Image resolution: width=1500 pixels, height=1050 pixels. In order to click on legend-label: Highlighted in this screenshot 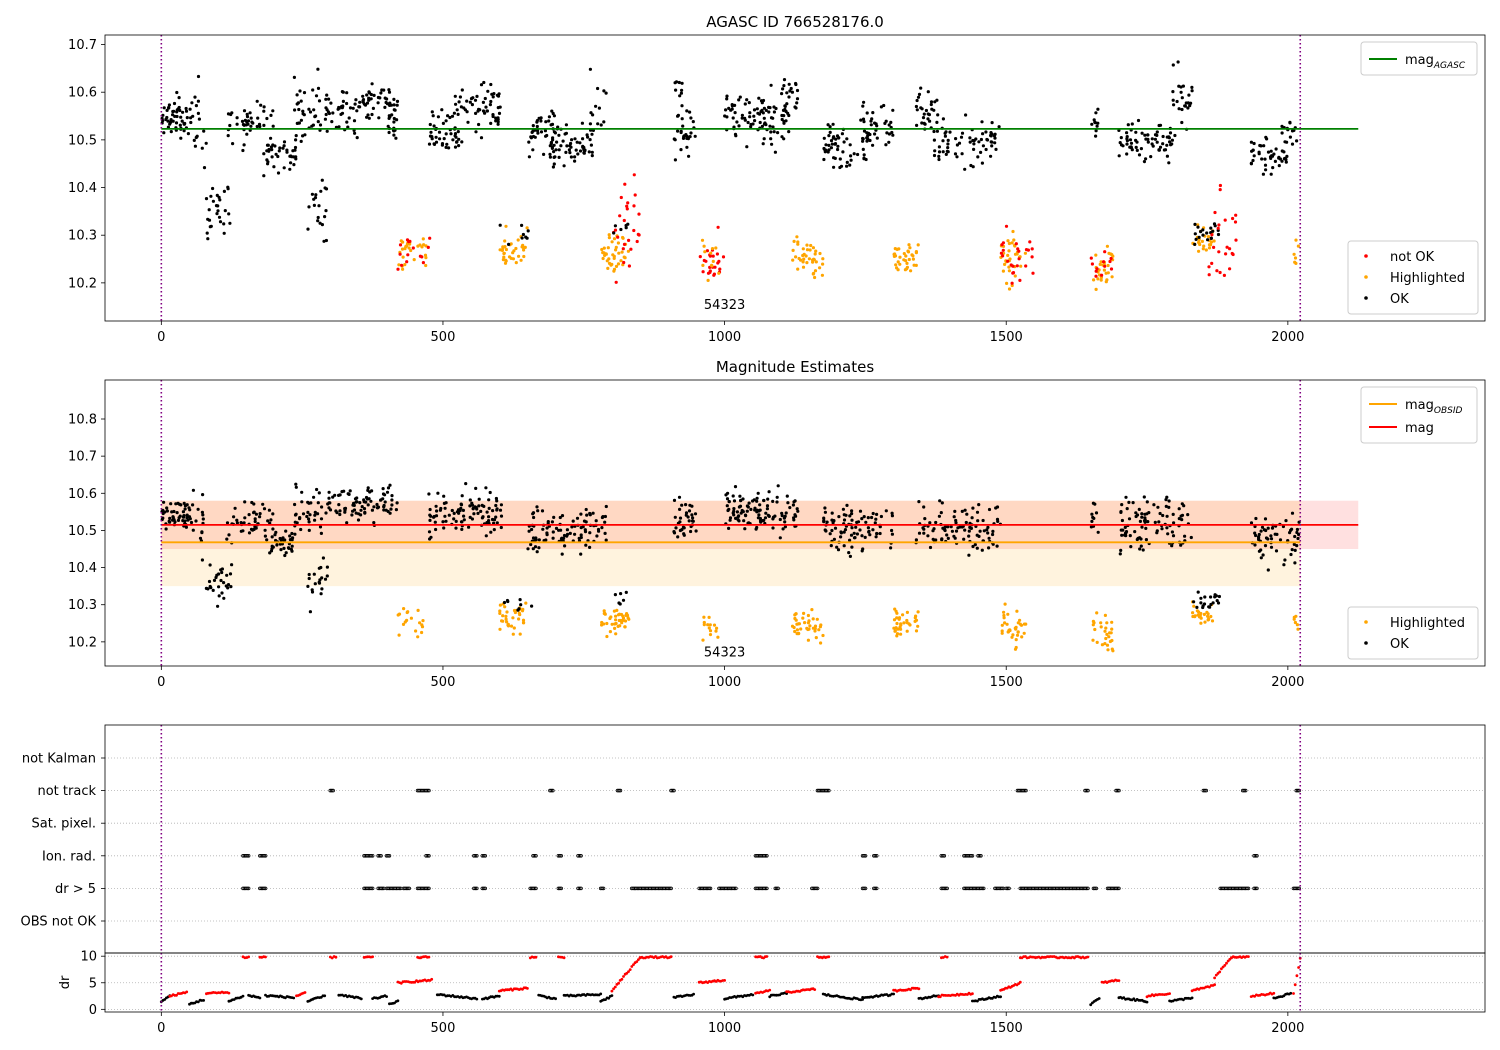, I will do `click(1427, 623)`.